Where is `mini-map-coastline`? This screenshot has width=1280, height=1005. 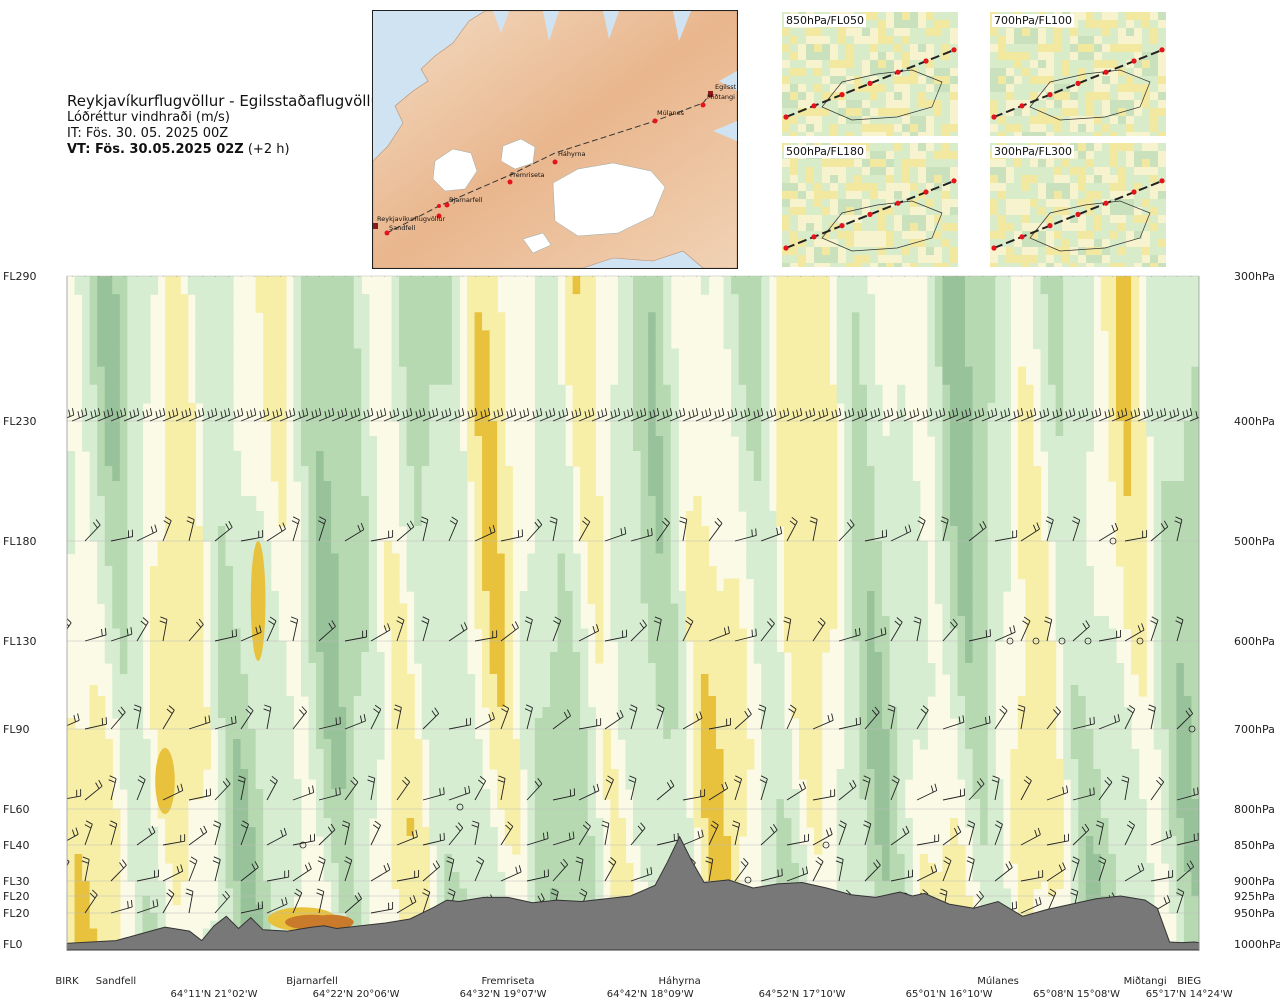 mini-map-coastline is located at coordinates (1090, 226).